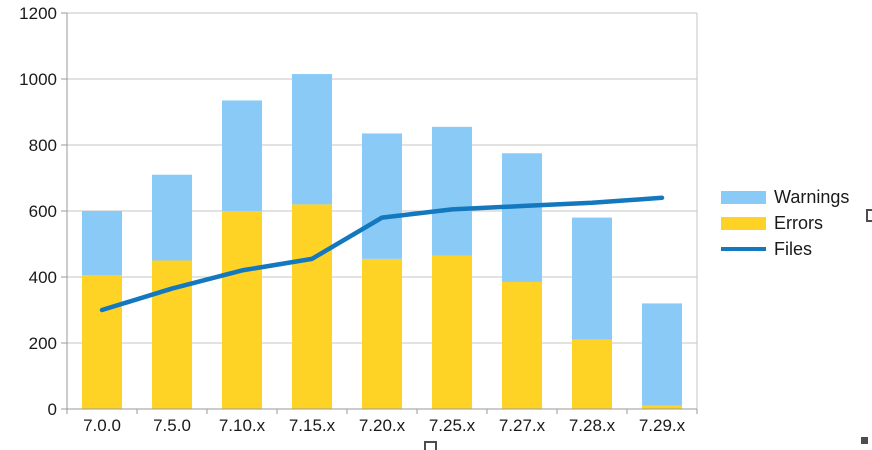 The height and width of the screenshot is (450, 872). Describe the element at coordinates (312, 425) in the screenshot. I see `x-tick-label-7.15.x: 7.15.x` at that location.